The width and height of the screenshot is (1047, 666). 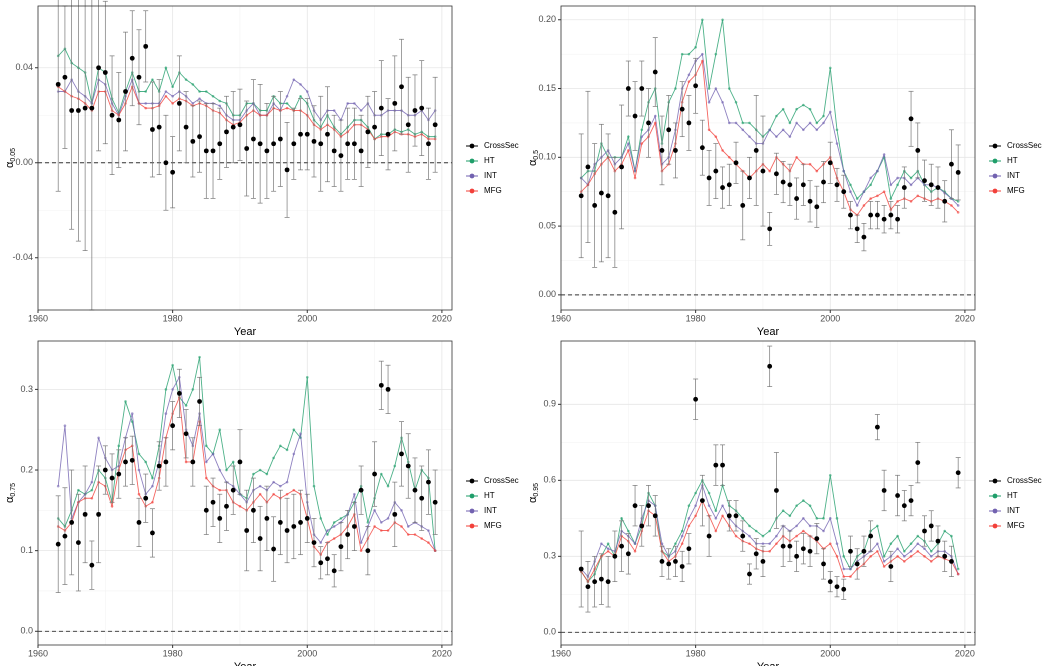 I want to click on y-tick-label: 0.0, so click(x=26, y=631).